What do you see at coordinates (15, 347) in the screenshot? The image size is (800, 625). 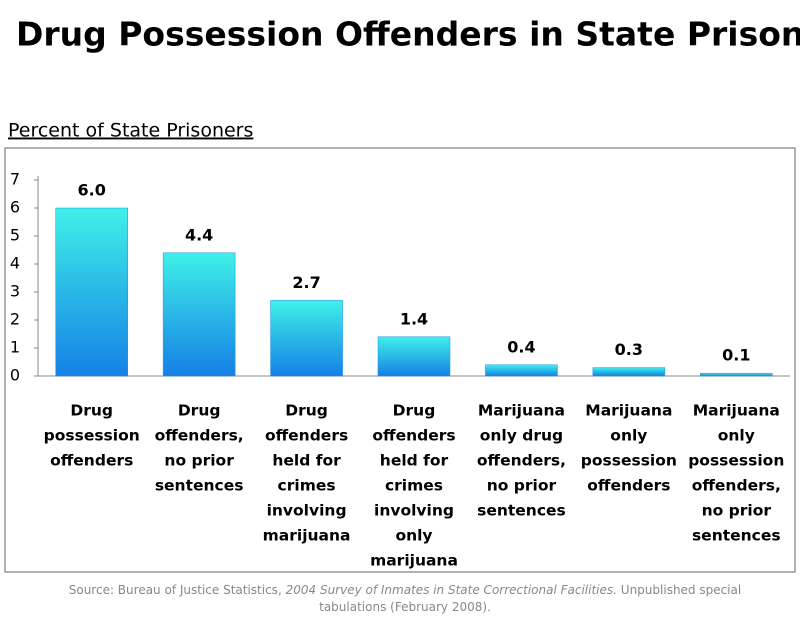 I see `y-tick-label: 1` at bounding box center [15, 347].